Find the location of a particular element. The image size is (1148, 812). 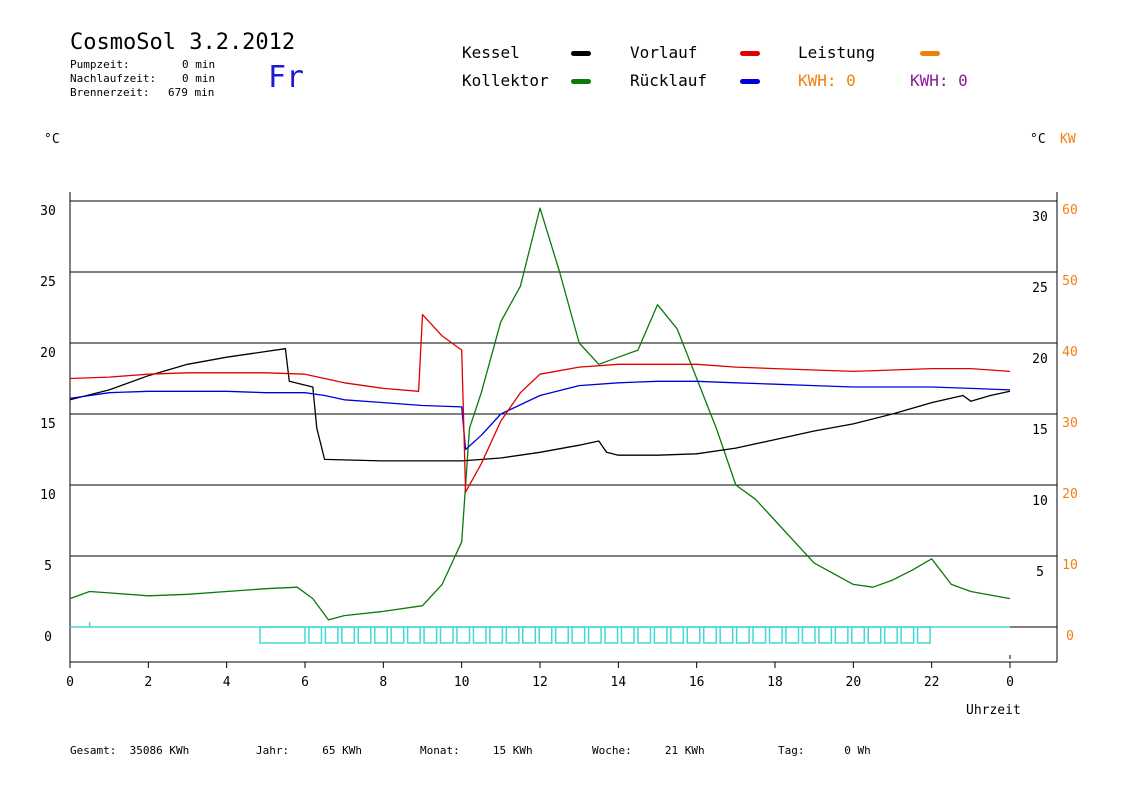

x-axis-label: Uhrzeit is located at coordinates (993, 710).